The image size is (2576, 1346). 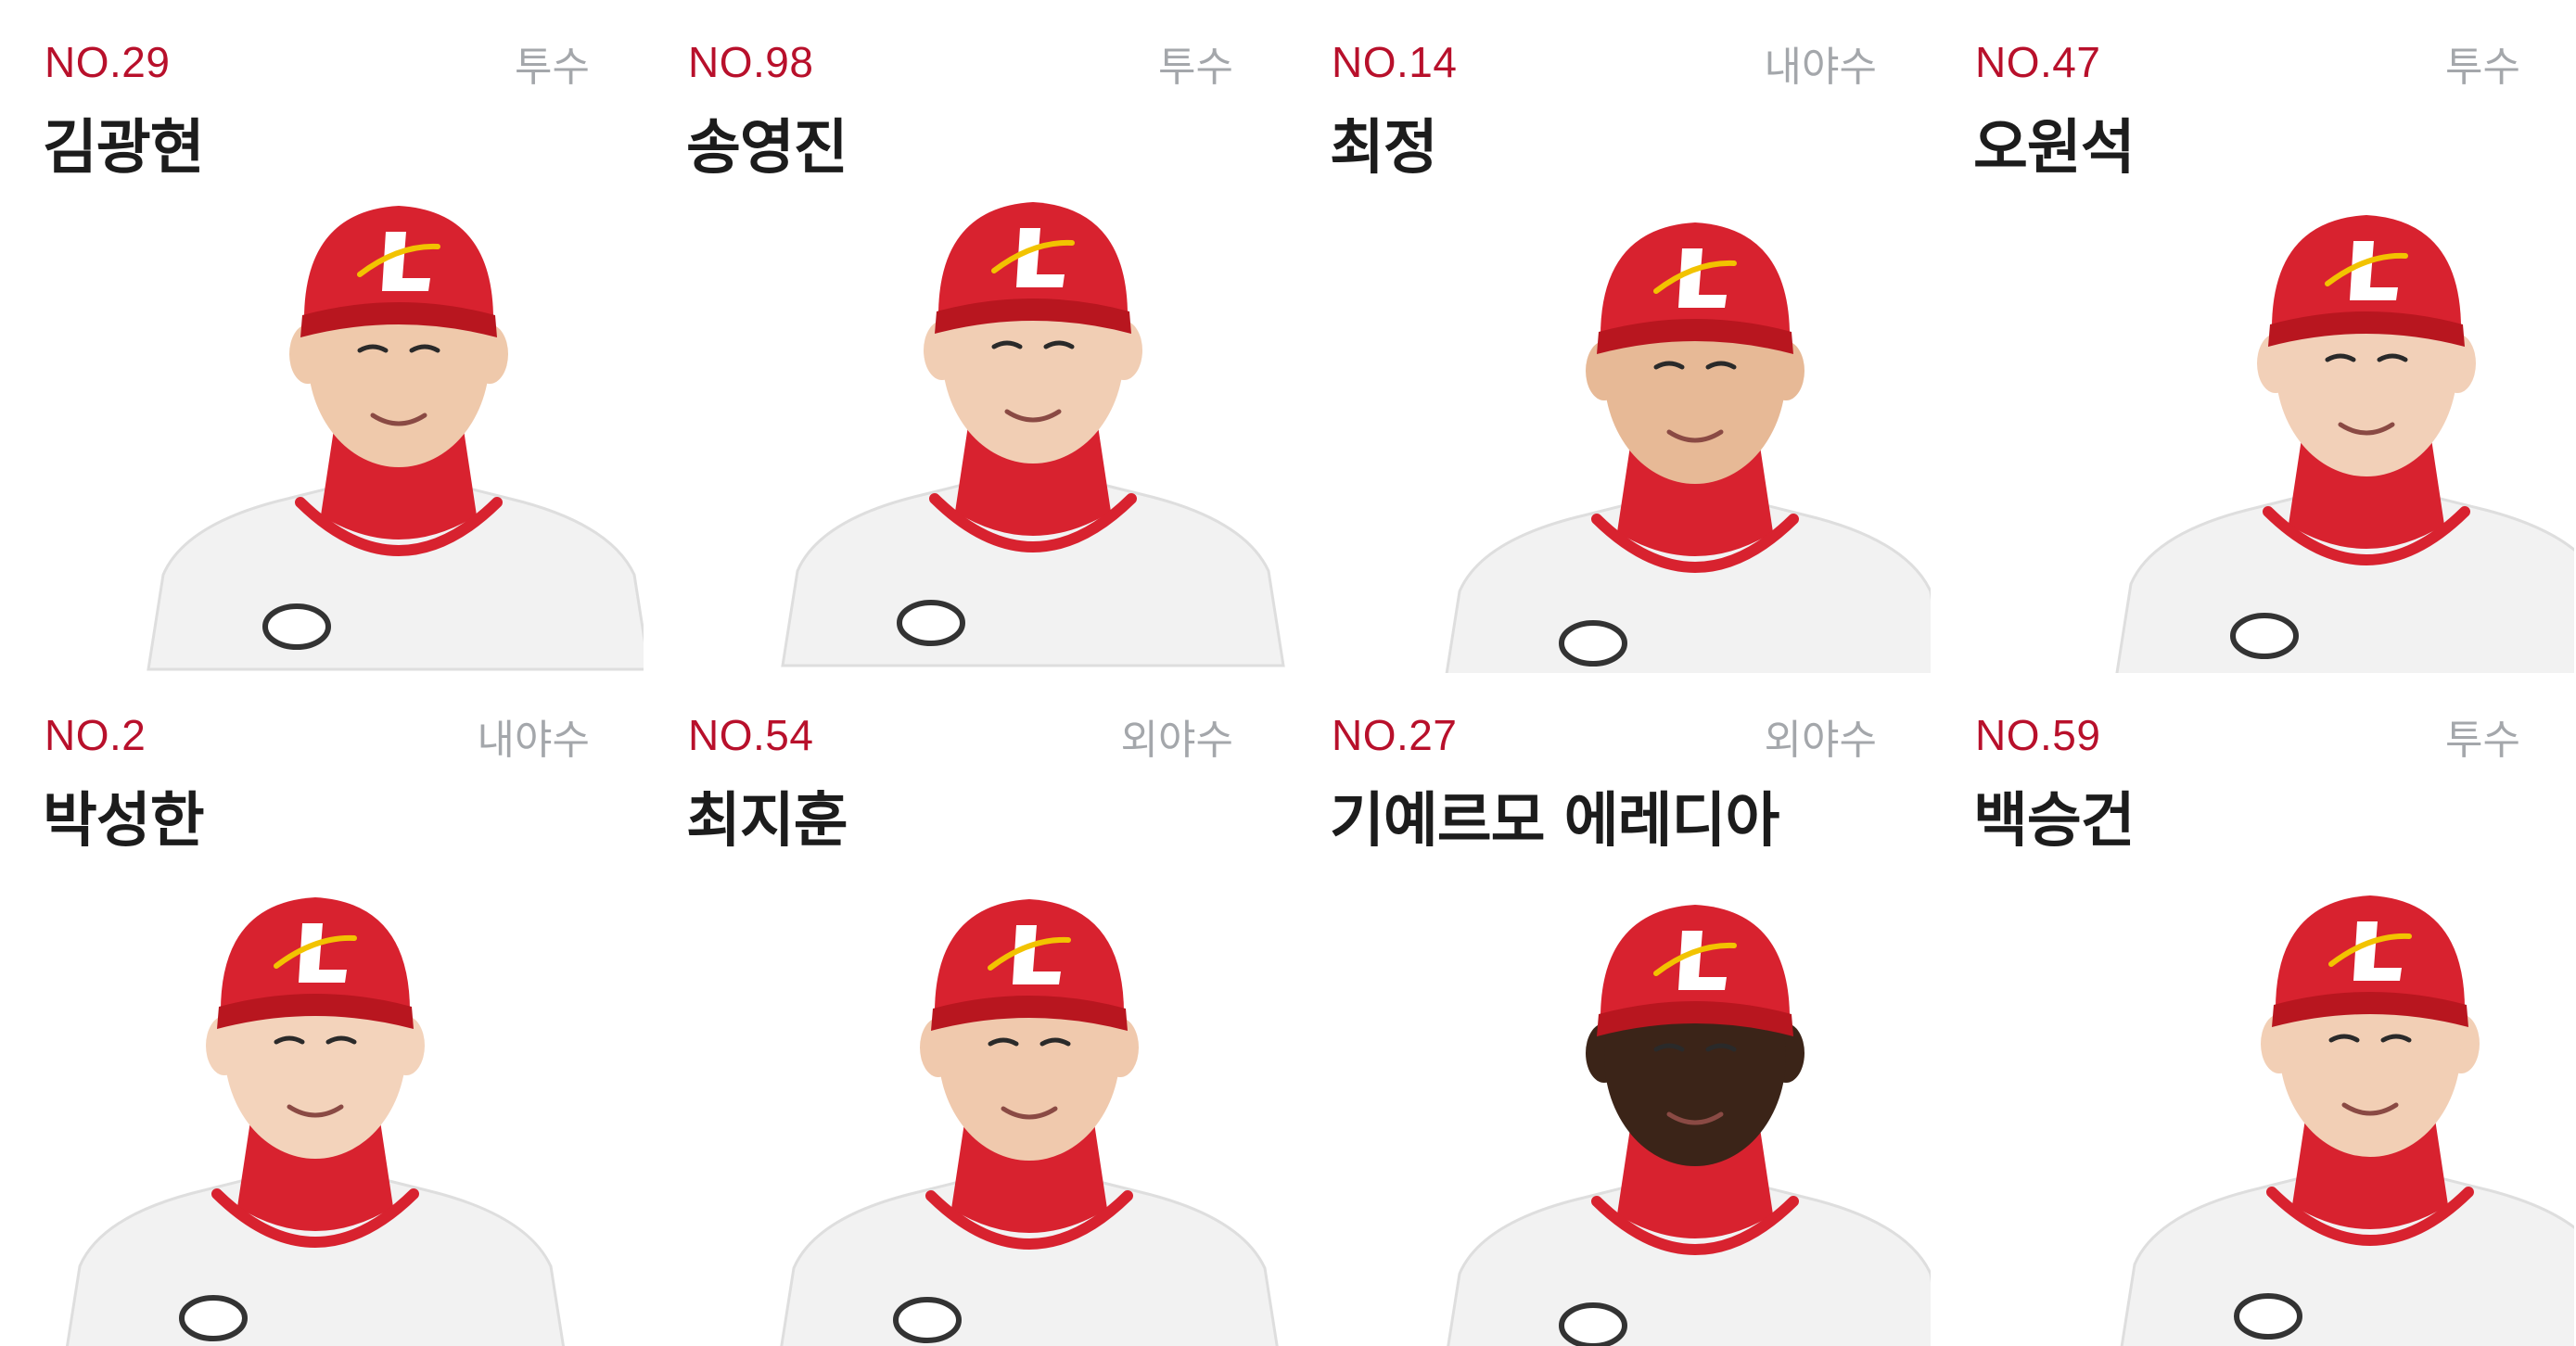 What do you see at coordinates (108, 62) in the screenshot?
I see `player-number: NO.29` at bounding box center [108, 62].